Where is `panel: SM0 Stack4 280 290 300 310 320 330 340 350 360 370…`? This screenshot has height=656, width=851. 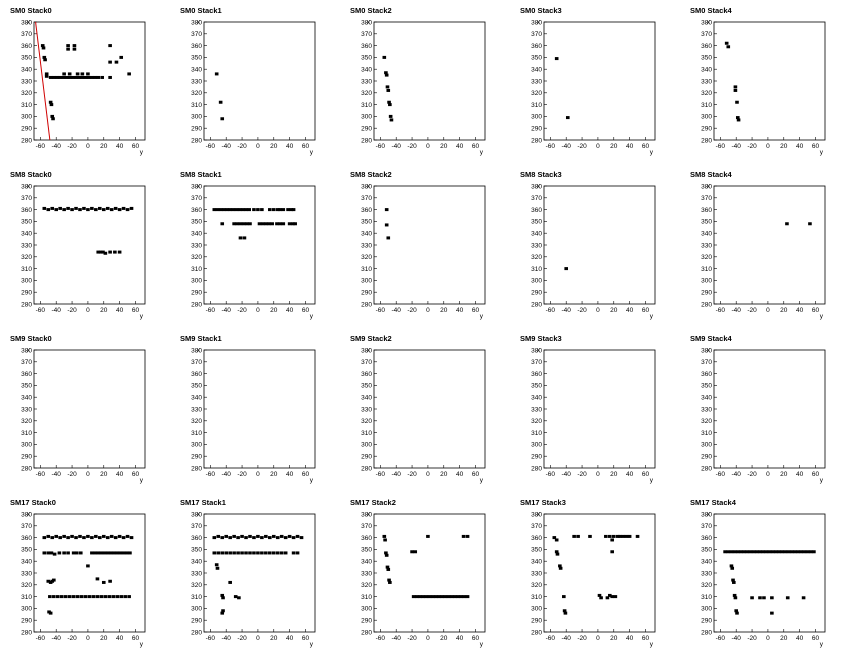 panel: SM0 Stack4 280 290 300 310 320 330 340 350 360 370… is located at coordinates (758, 81).